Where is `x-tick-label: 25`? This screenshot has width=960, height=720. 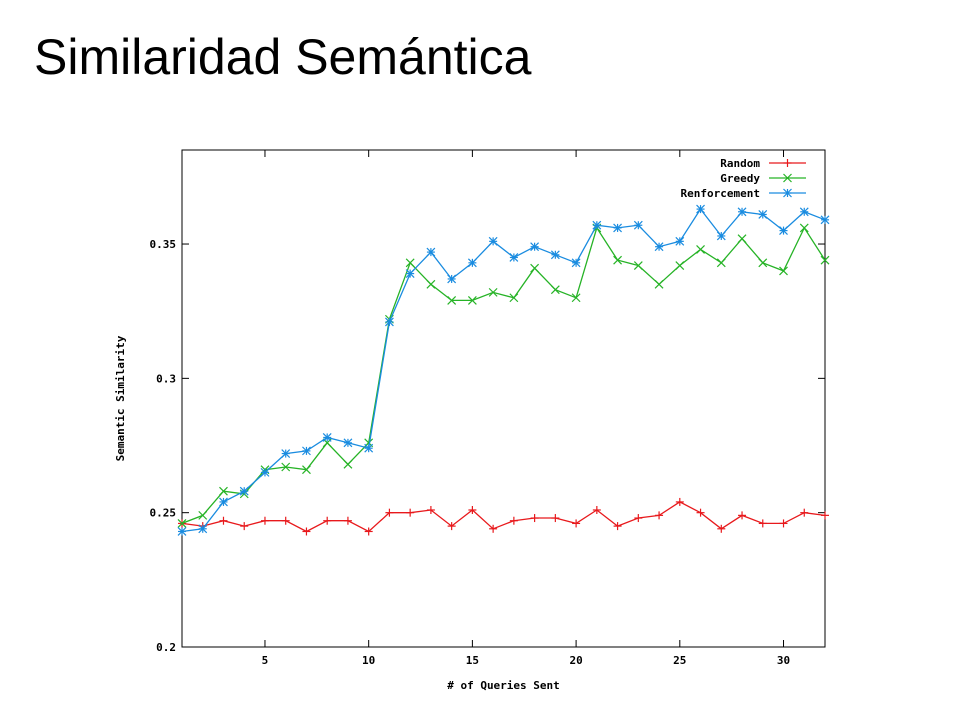
x-tick-label: 25 is located at coordinates (679, 660).